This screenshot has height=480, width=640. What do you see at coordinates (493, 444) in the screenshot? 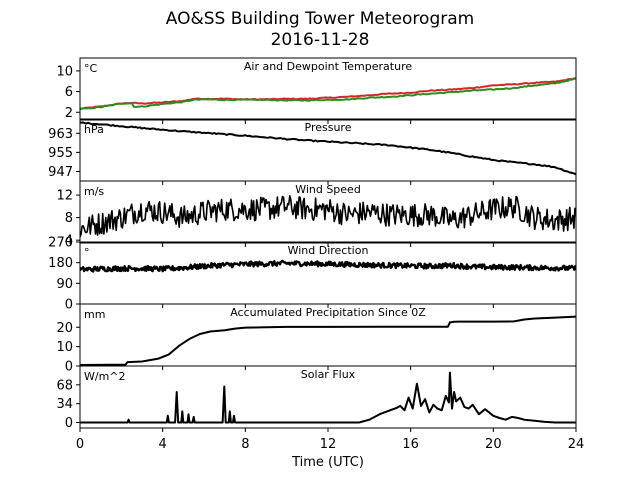
I see `x-tick-label-20: 20` at bounding box center [493, 444].